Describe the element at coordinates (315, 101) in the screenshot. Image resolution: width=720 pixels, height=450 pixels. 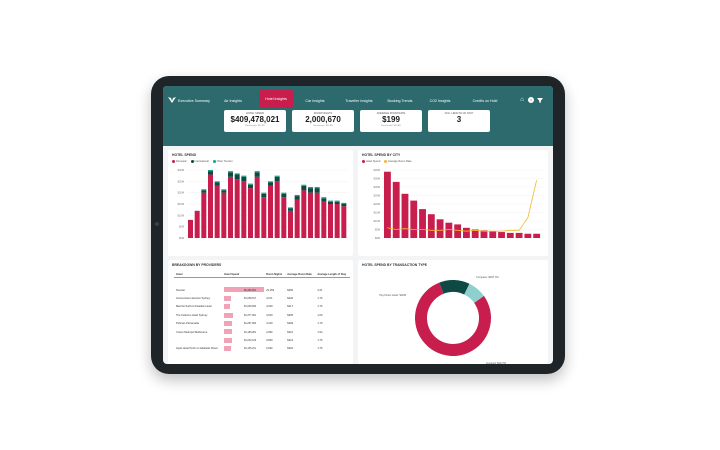
I see `tab-car-insights: Car Insights` at that location.